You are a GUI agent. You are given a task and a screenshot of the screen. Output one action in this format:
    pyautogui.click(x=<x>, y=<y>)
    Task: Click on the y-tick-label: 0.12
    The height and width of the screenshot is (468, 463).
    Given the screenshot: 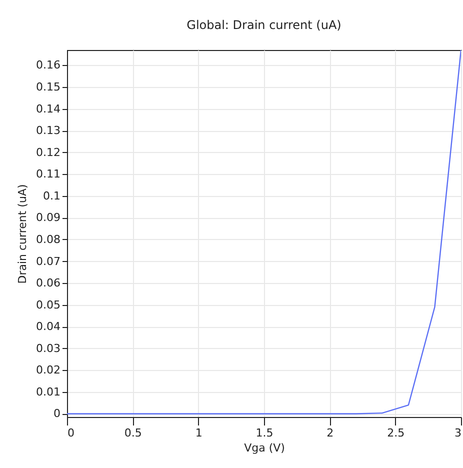 What is the action you would take?
    pyautogui.click(x=48, y=152)
    